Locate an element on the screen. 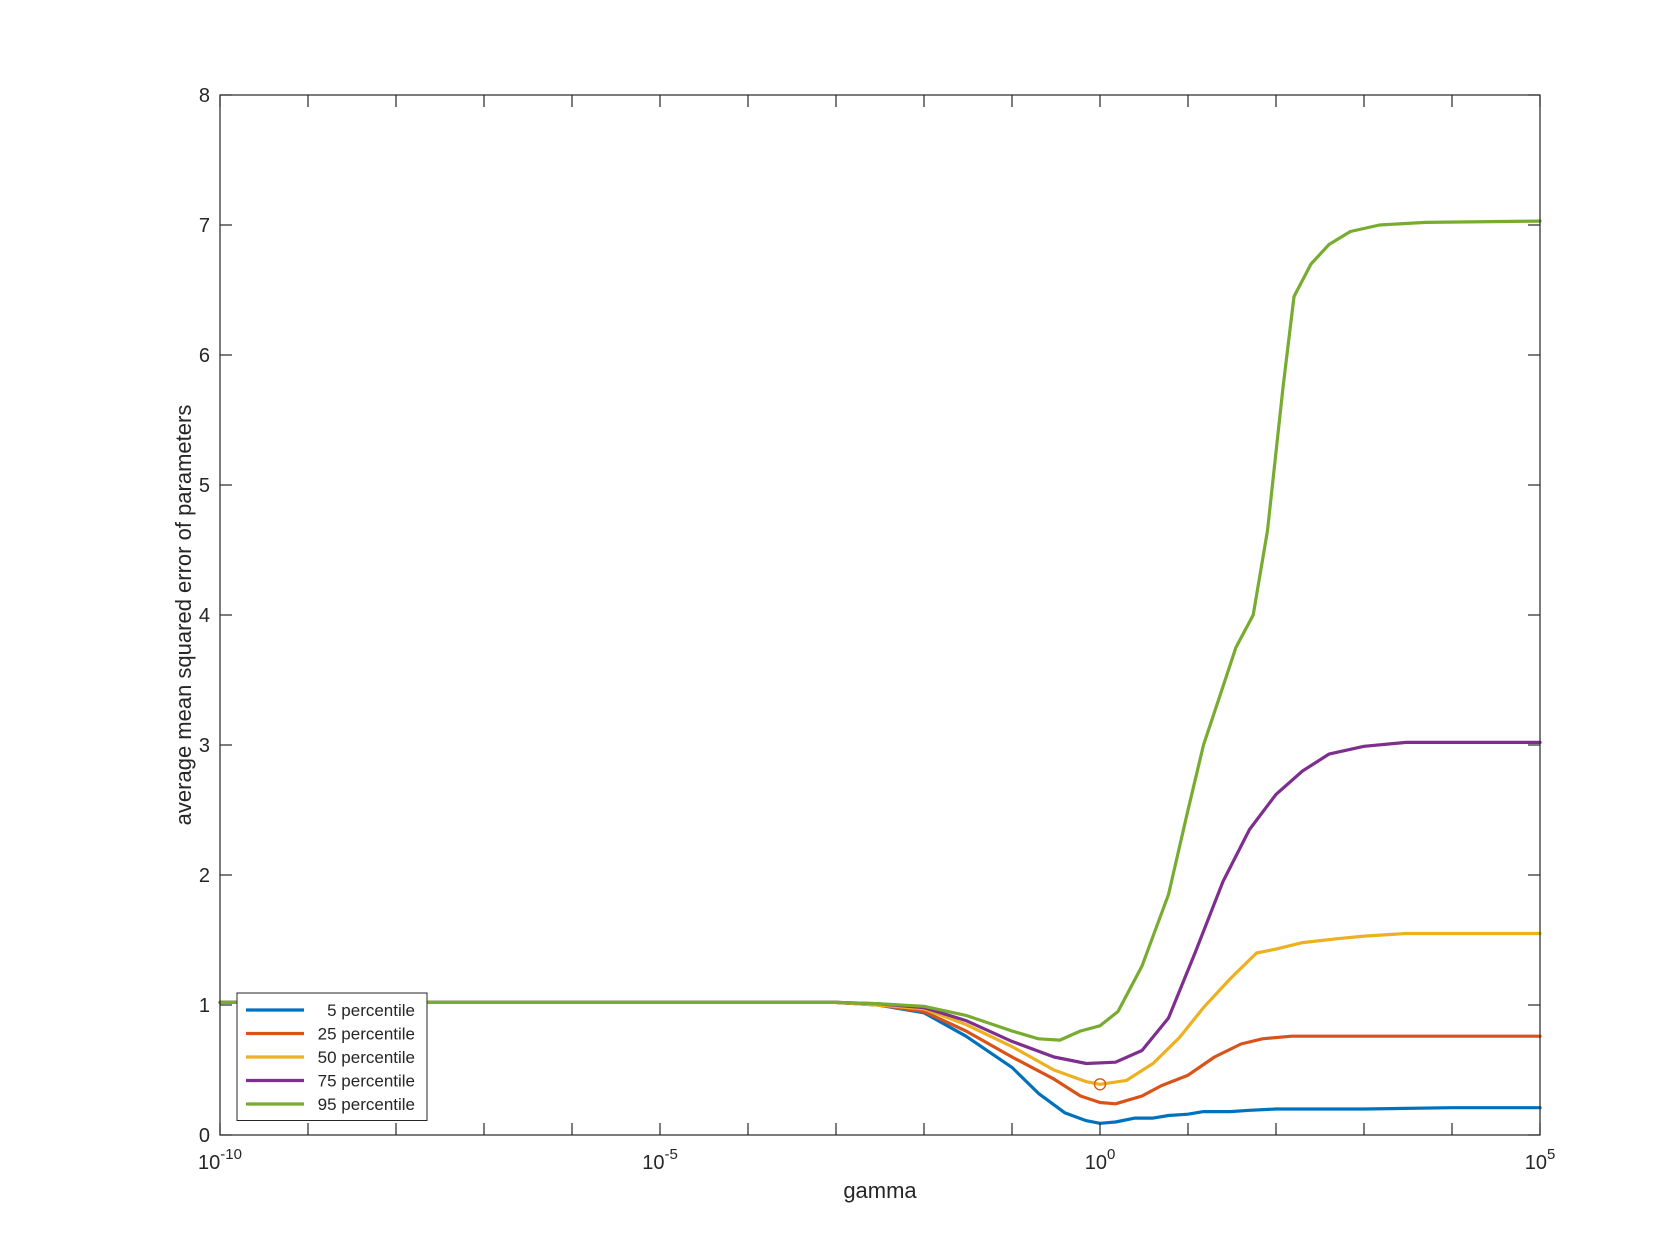  y-tick-label-5: 5 is located at coordinates (204, 486).